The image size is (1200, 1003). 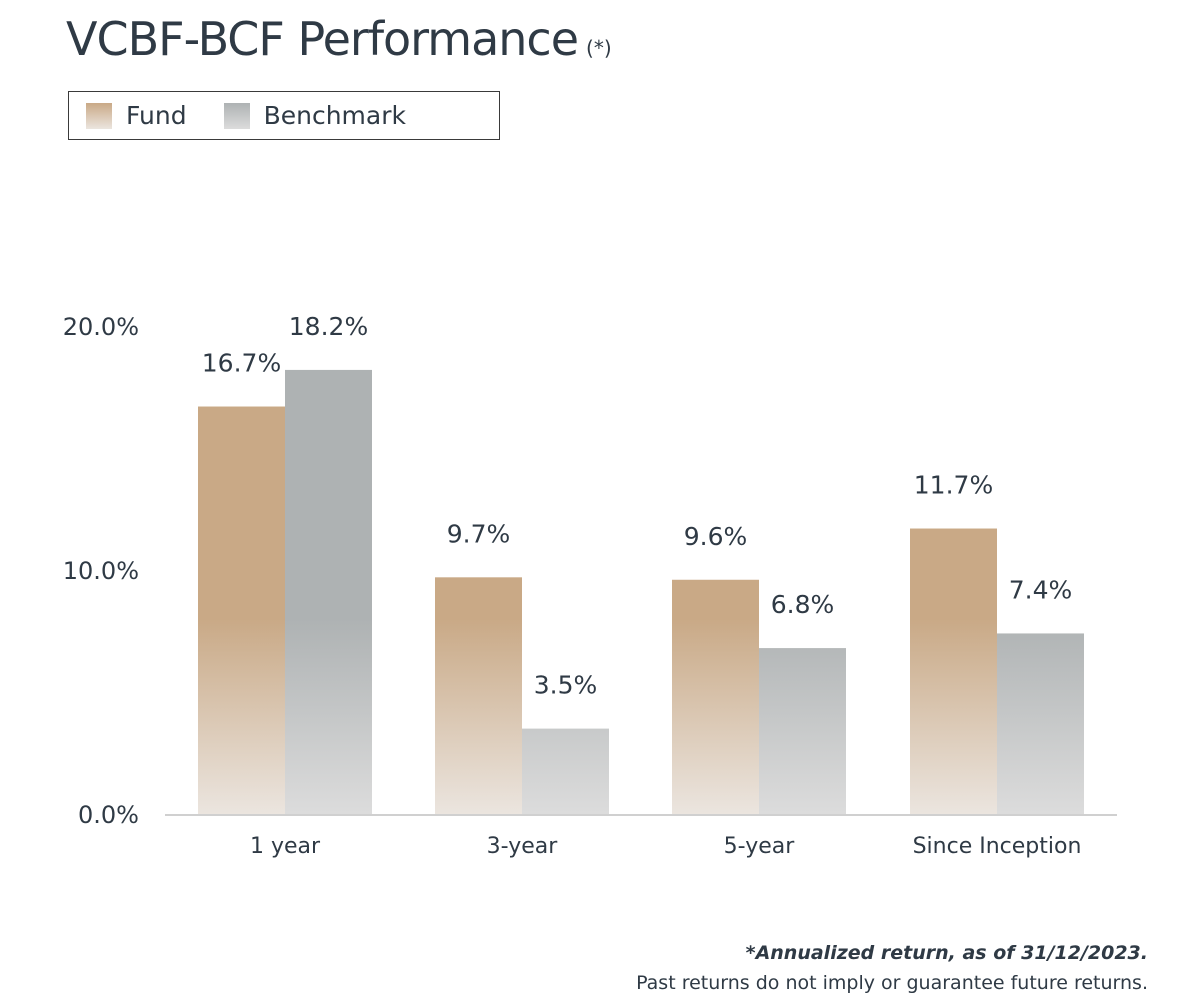 What do you see at coordinates (479, 533) in the screenshot?
I see `data-label-fund: 9.7%` at bounding box center [479, 533].